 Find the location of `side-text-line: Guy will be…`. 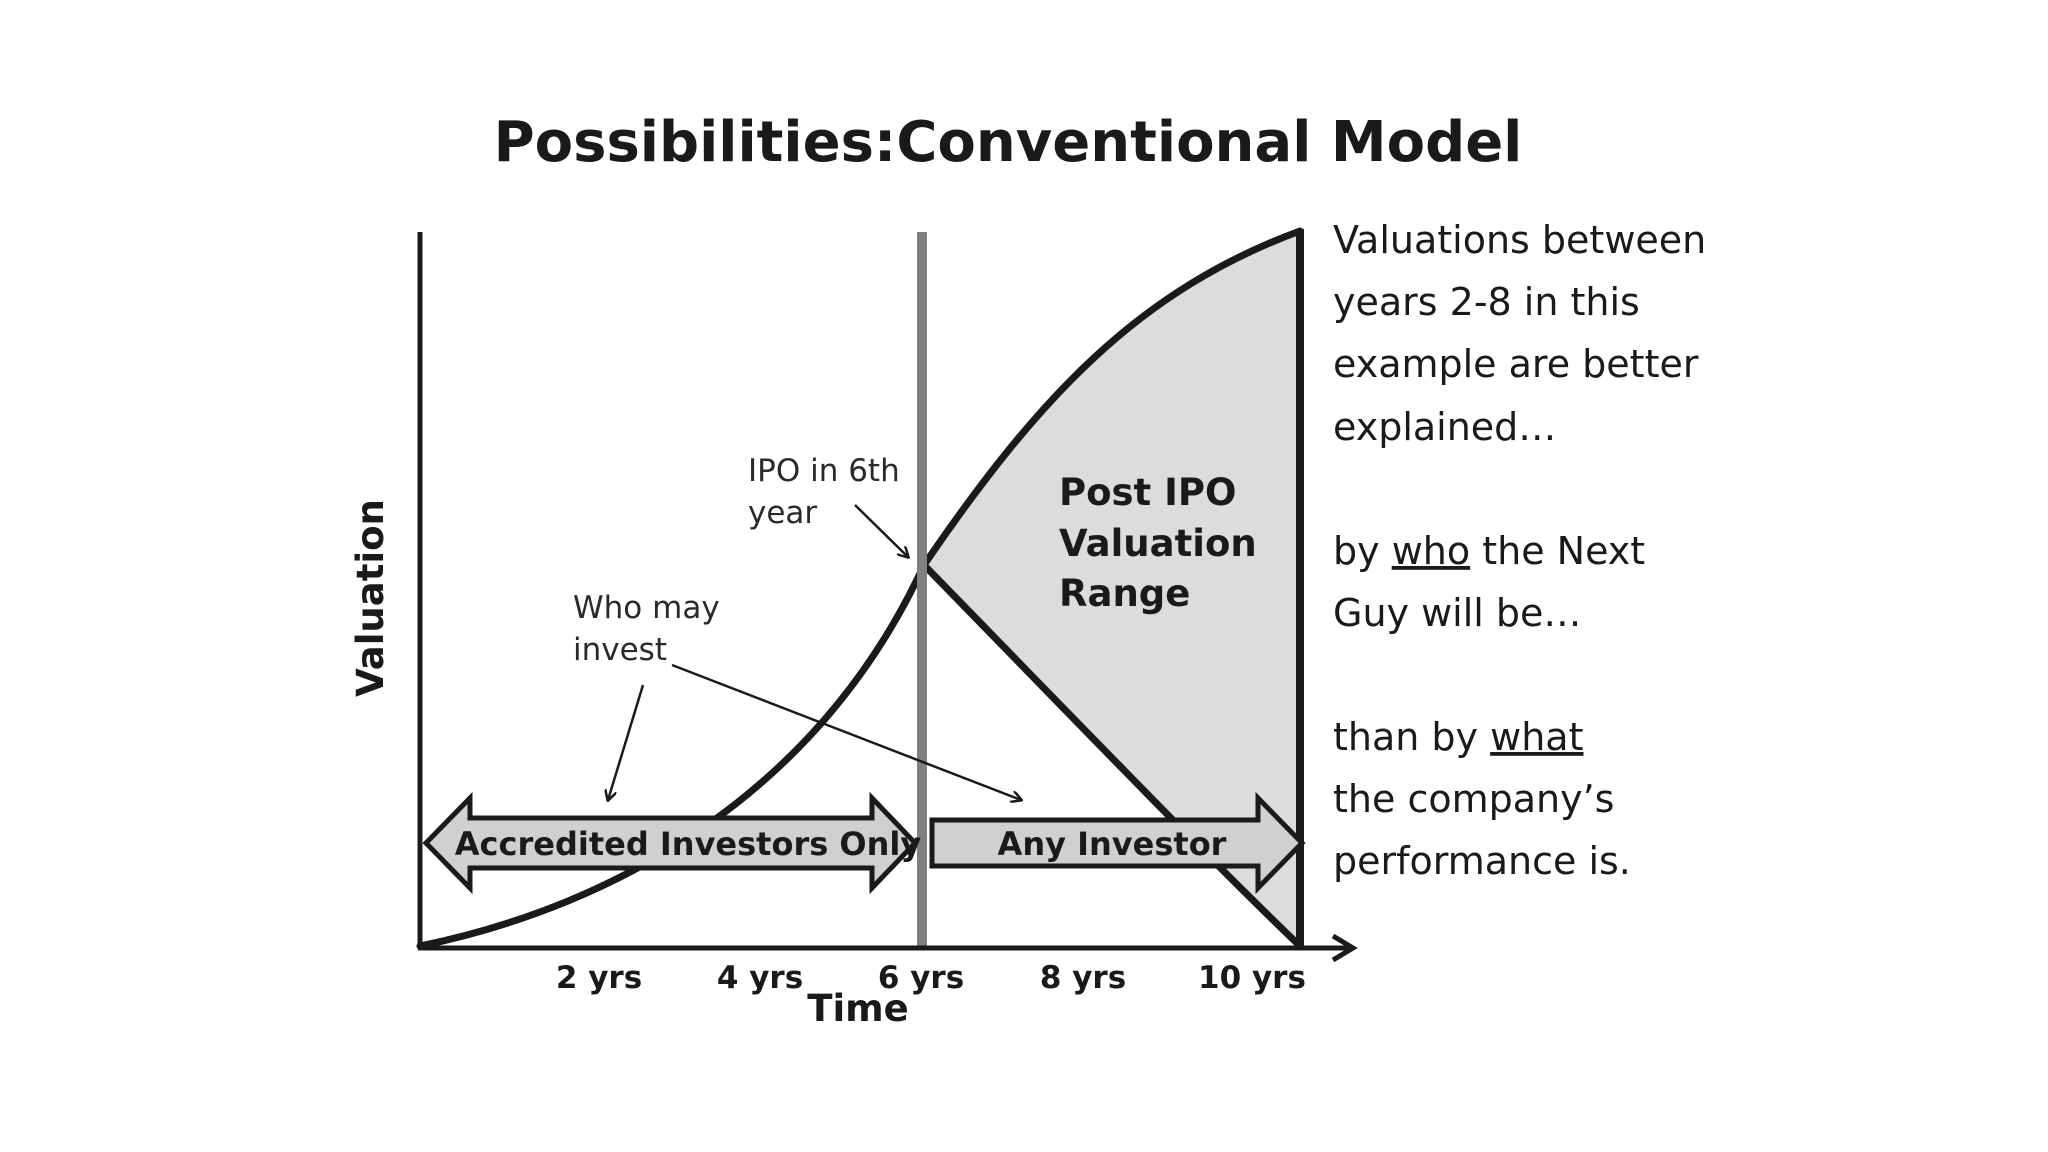

side-text-line: Guy will be… is located at coordinates (1457, 613).